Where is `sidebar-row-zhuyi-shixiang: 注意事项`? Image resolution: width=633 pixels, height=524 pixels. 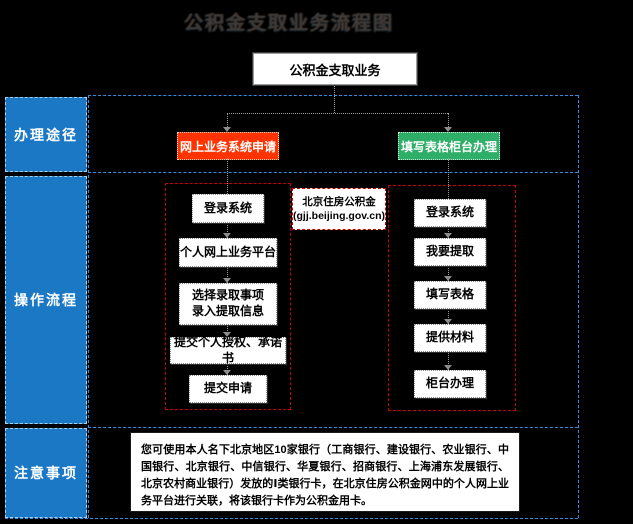
sidebar-row-zhuyi-shixiang: 注意事项 is located at coordinates (46, 473).